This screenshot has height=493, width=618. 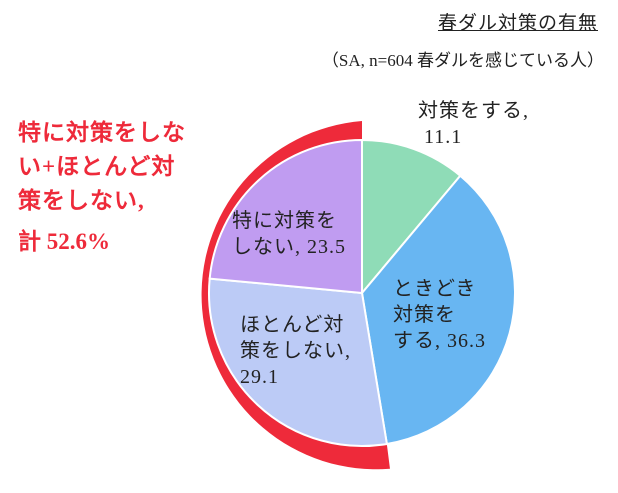 What do you see at coordinates (259, 377) in the screenshot?
I see `value-label: 29.1` at bounding box center [259, 377].